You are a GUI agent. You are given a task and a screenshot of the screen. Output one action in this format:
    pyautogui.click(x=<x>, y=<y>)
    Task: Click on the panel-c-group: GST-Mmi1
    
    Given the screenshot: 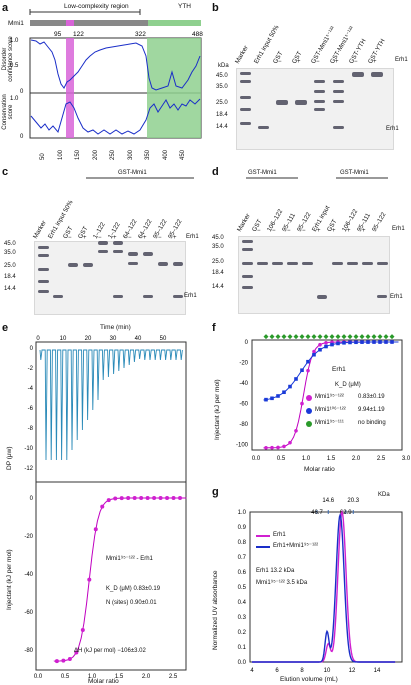 What is the action you would take?
    pyautogui.click(x=132, y=173)
    